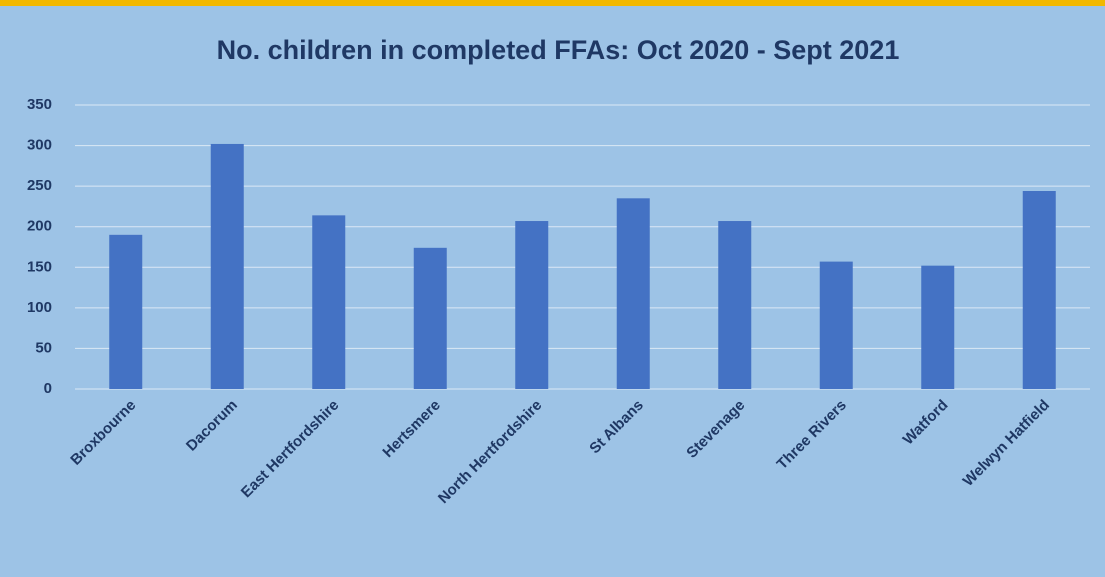 The width and height of the screenshot is (1105, 577). What do you see at coordinates (39, 145) in the screenshot?
I see `y-tick-label: 300` at bounding box center [39, 145].